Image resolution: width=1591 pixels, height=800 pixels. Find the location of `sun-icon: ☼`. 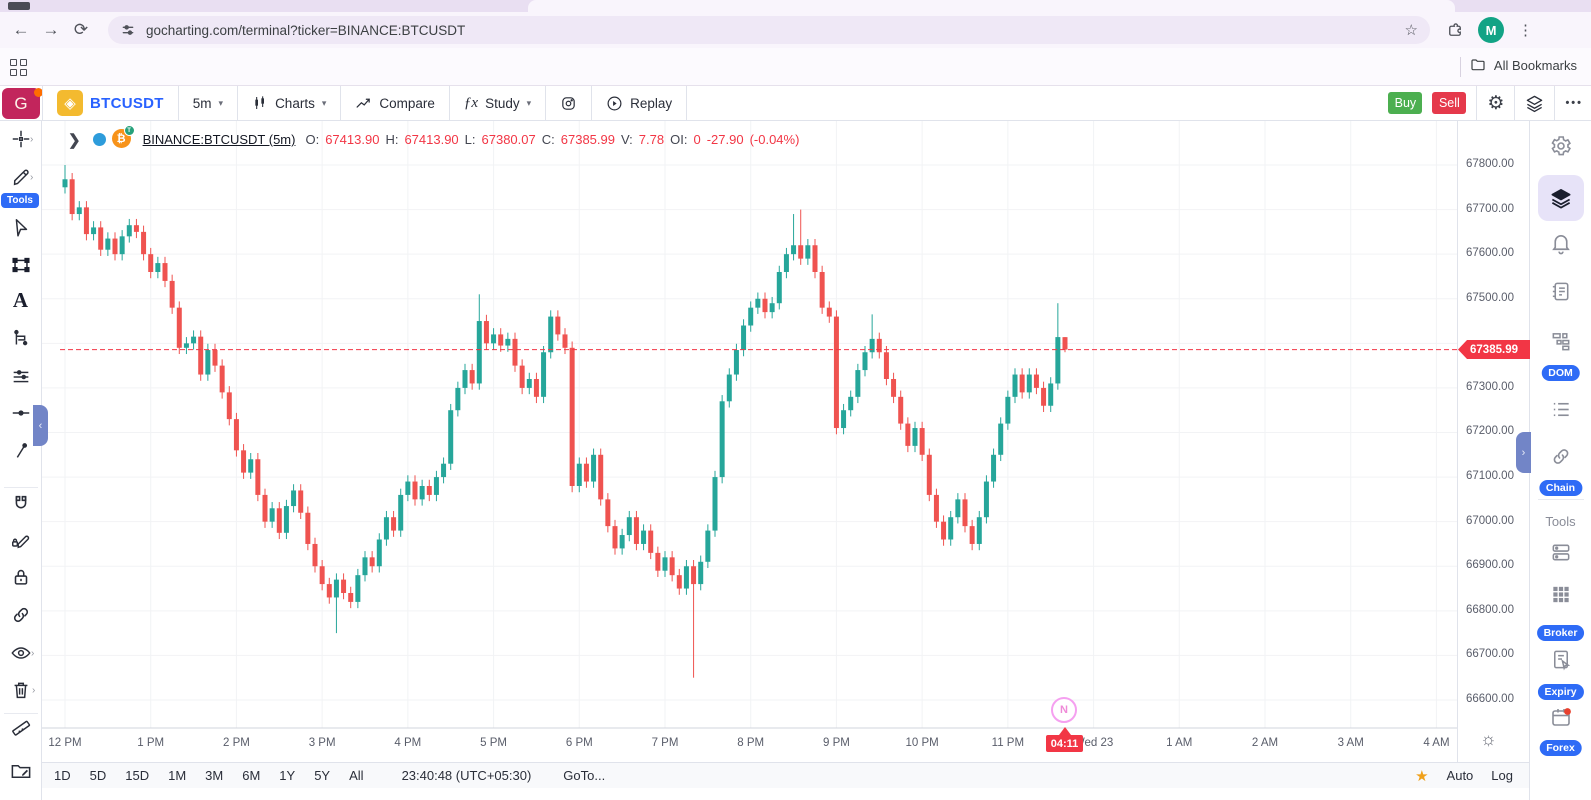

sun-icon: ☼ is located at coordinates (1488, 739).